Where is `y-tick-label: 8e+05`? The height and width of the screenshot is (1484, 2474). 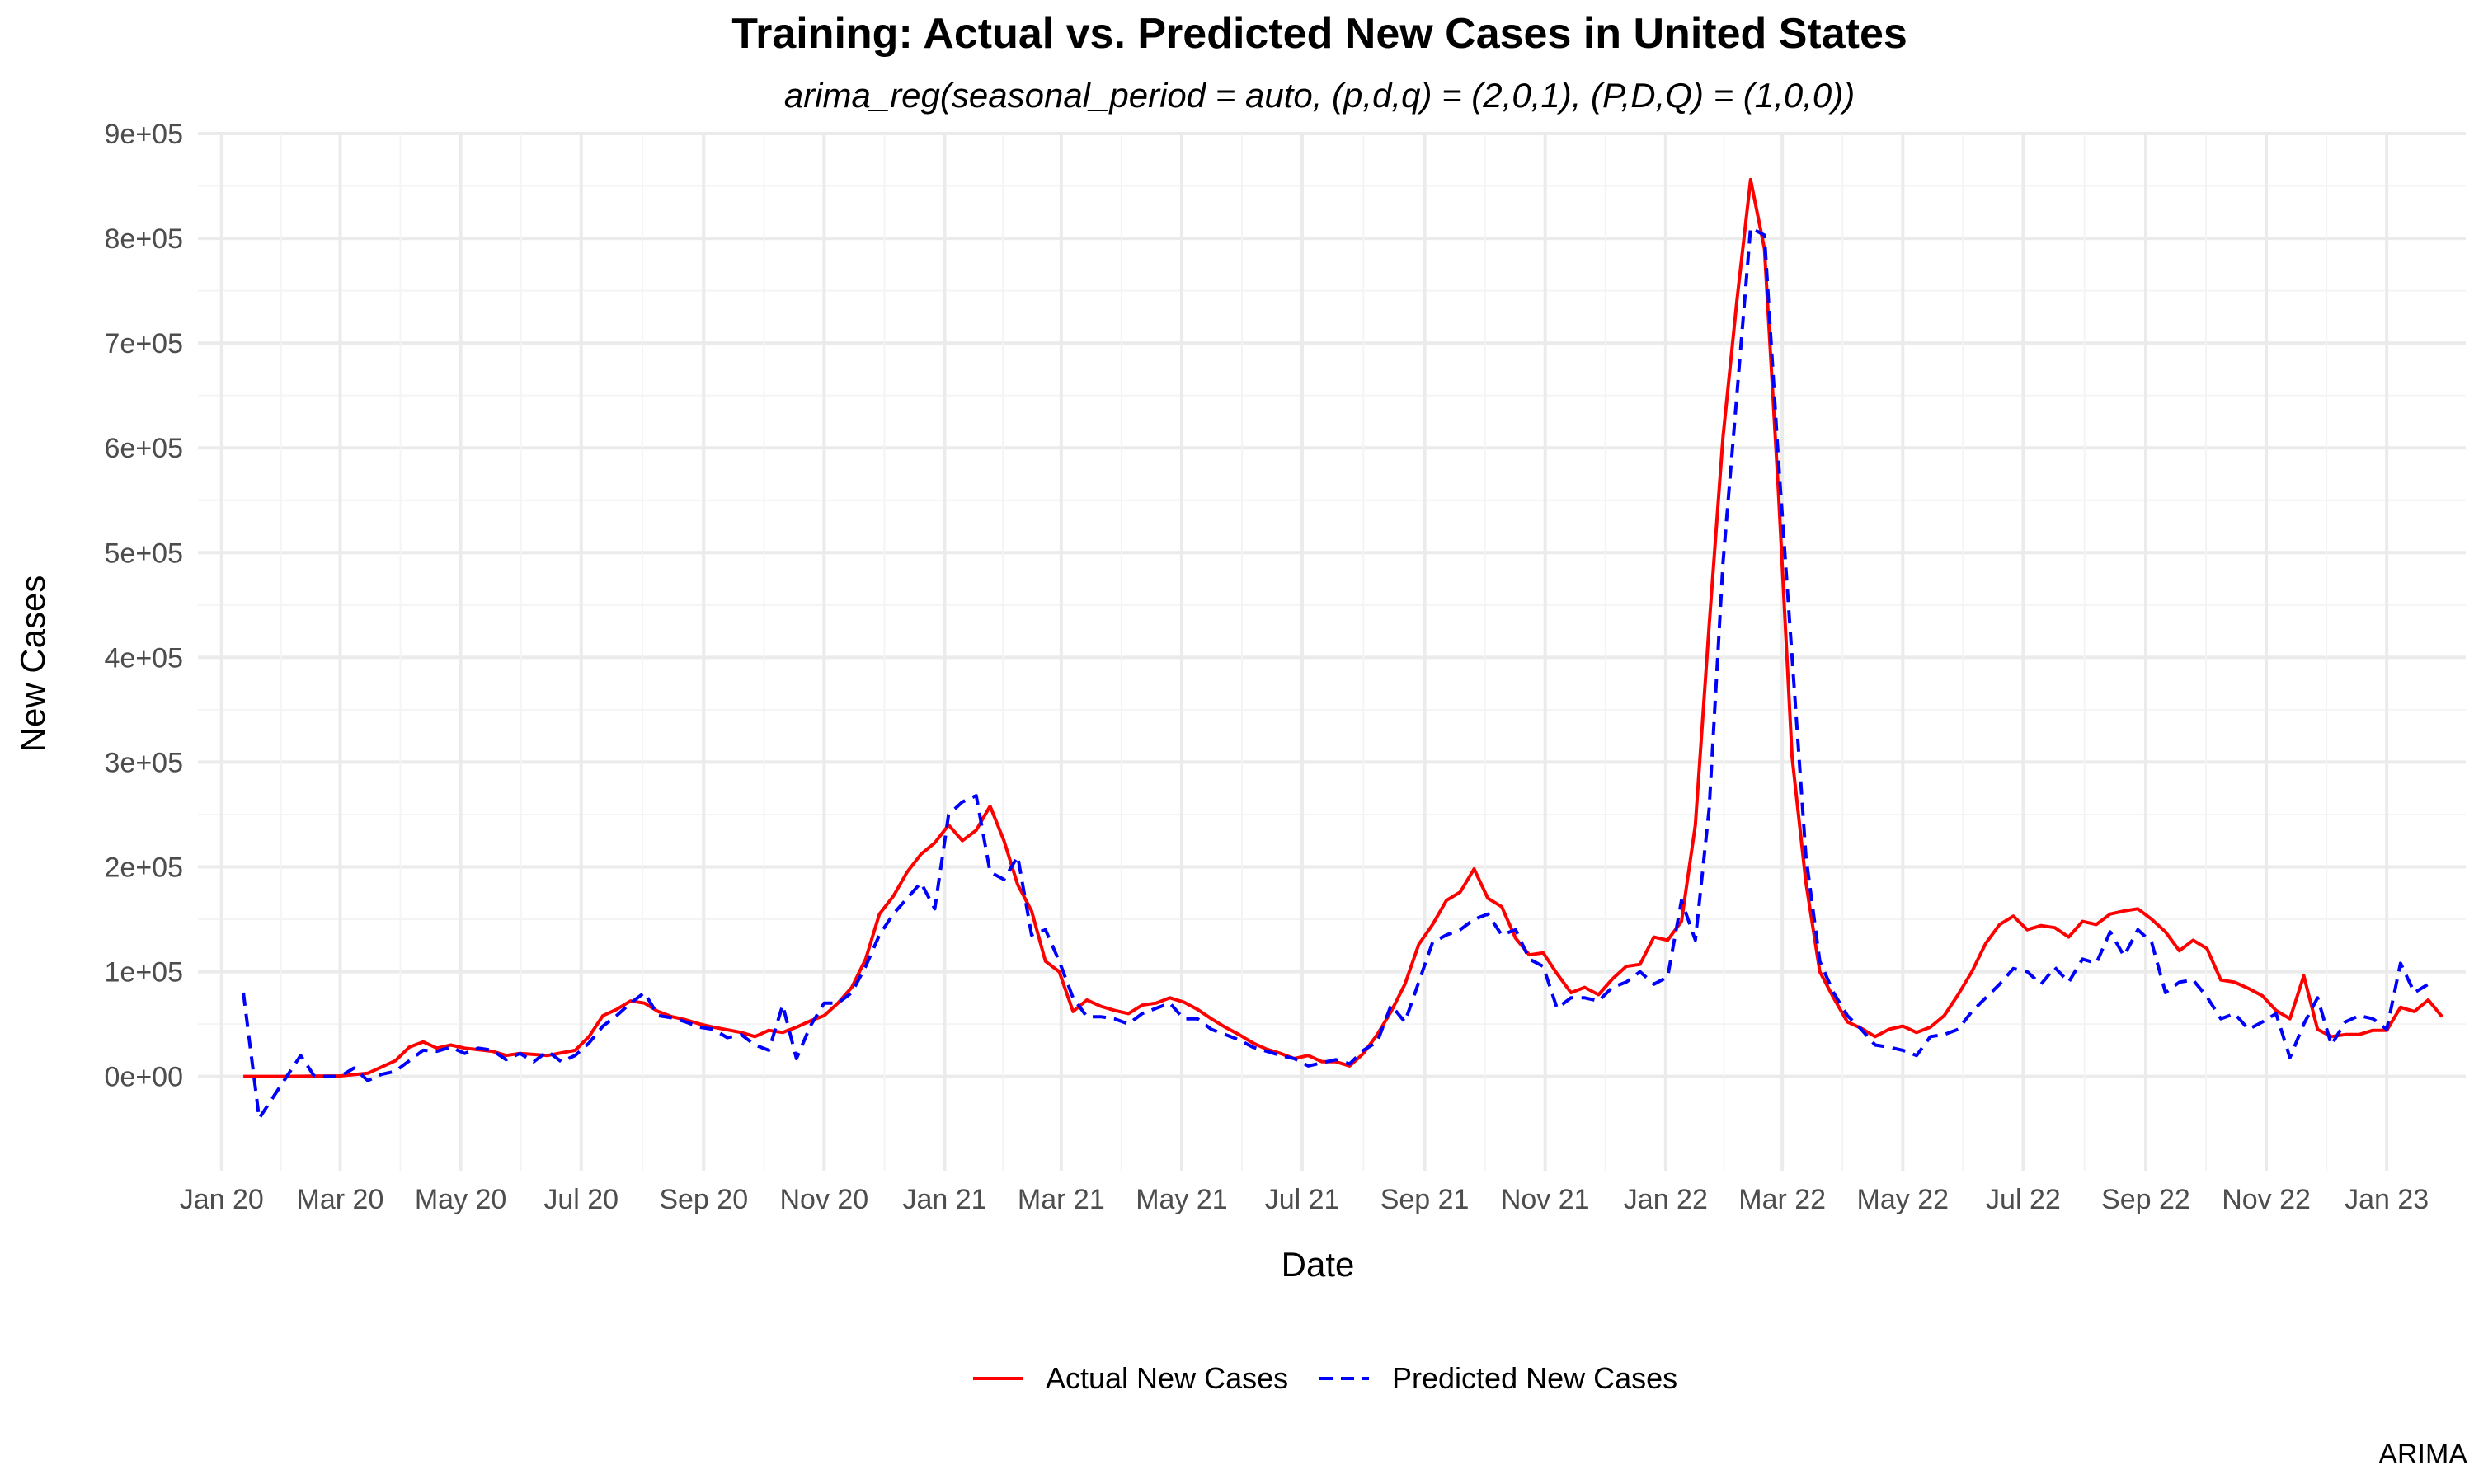
y-tick-label: 8e+05 is located at coordinates (144, 239).